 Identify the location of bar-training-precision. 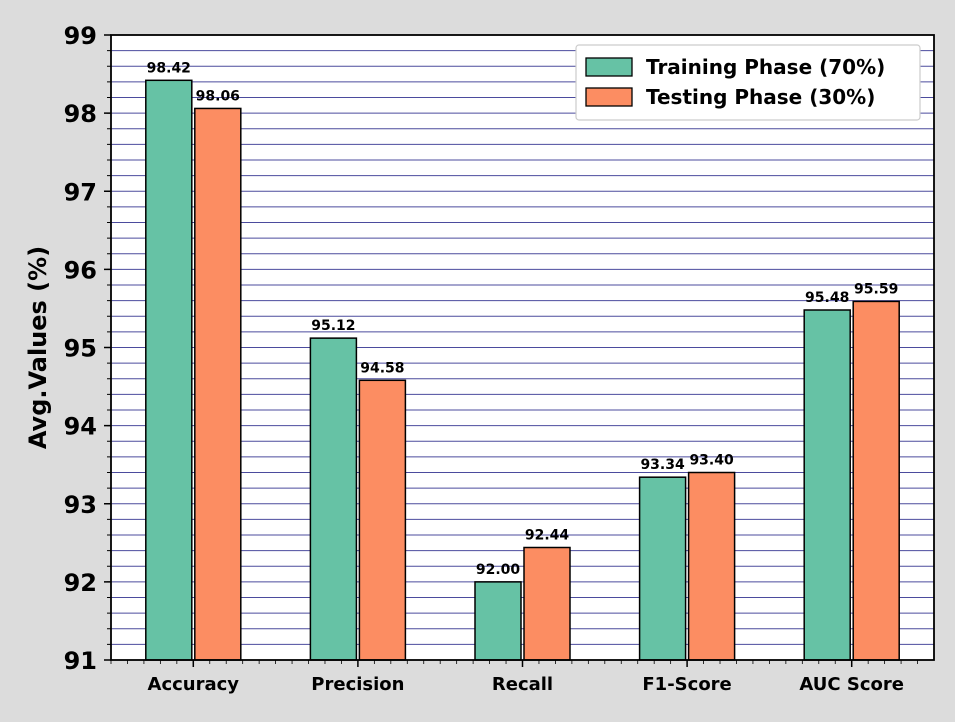
(333, 499).